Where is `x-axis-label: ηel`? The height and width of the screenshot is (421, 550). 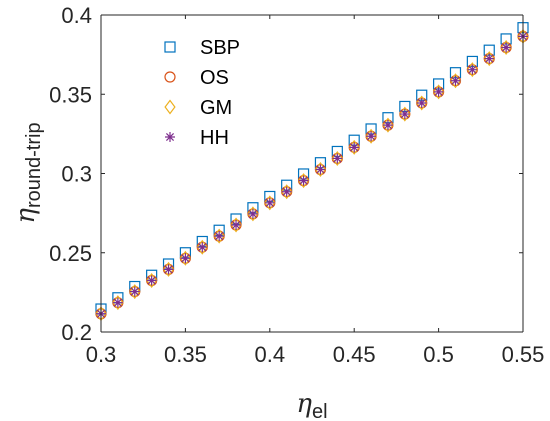 x-axis-label: ηel is located at coordinates (311, 405).